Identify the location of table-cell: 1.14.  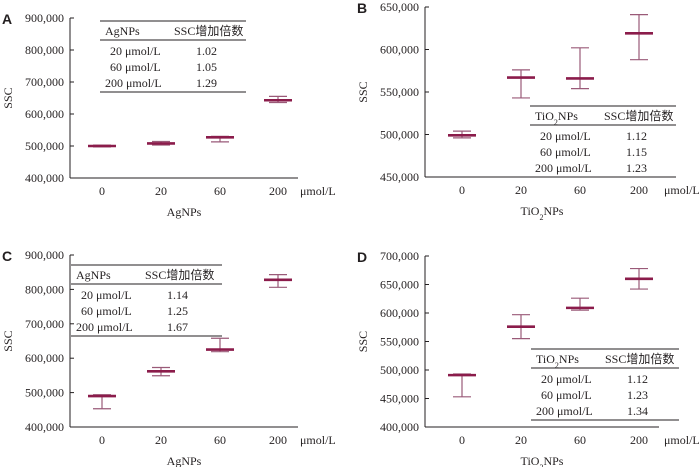
(177, 295).